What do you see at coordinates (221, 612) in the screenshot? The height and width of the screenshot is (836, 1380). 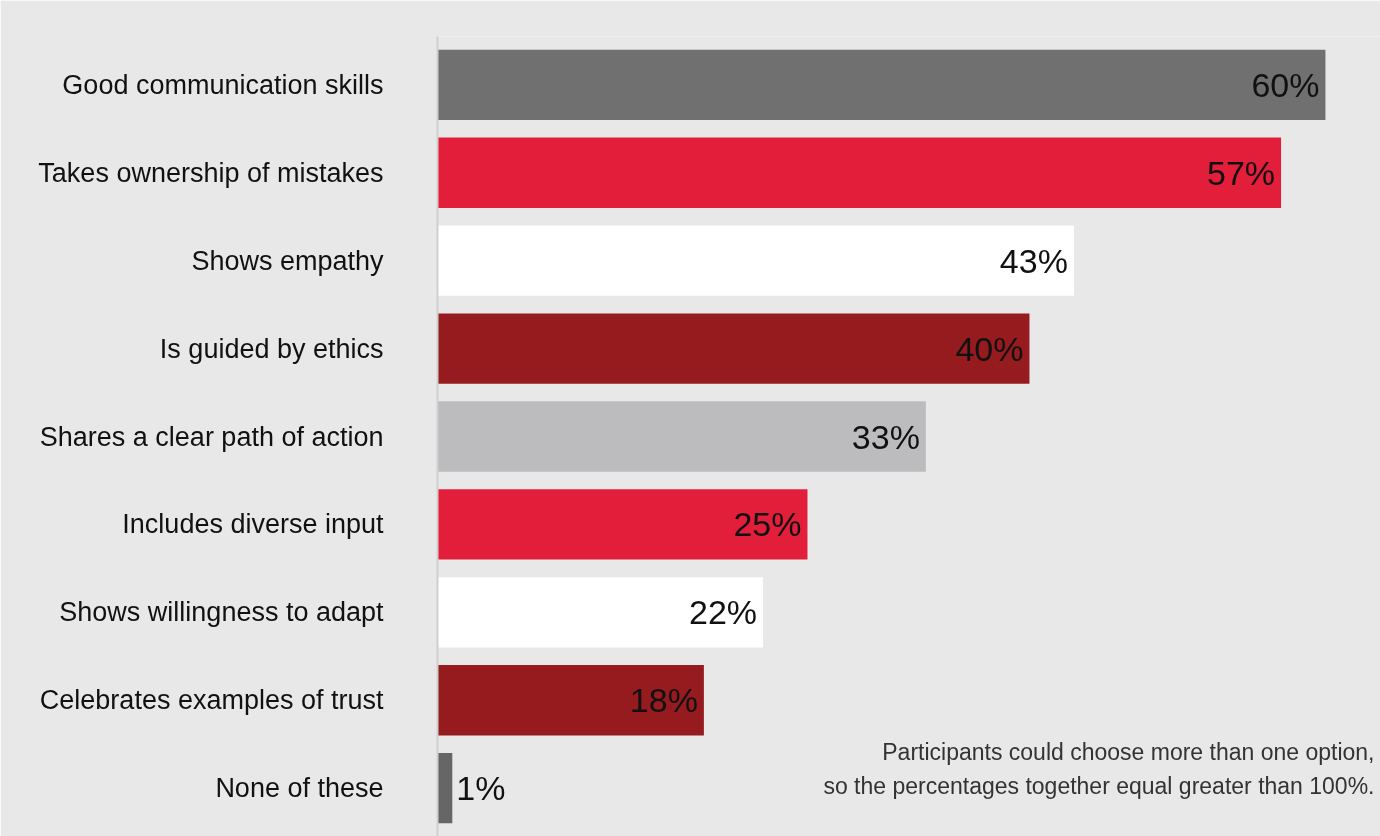 I see `y-tick-label: Shows willingness to adapt` at bounding box center [221, 612].